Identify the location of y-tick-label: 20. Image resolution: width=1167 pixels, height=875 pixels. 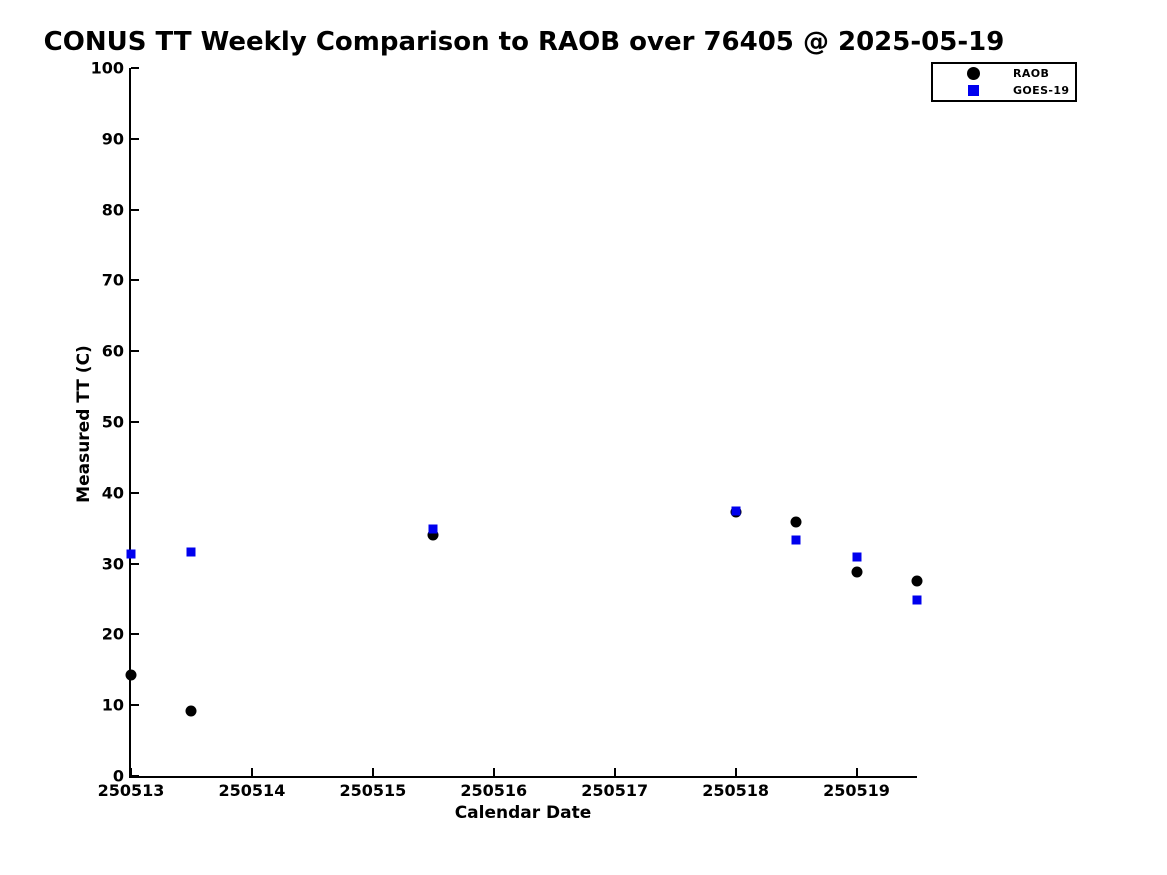
(112, 634).